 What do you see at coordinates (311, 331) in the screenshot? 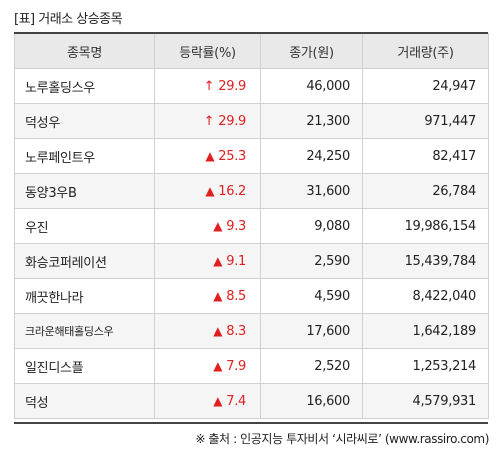
I see `closing-price: 17,600` at bounding box center [311, 331].